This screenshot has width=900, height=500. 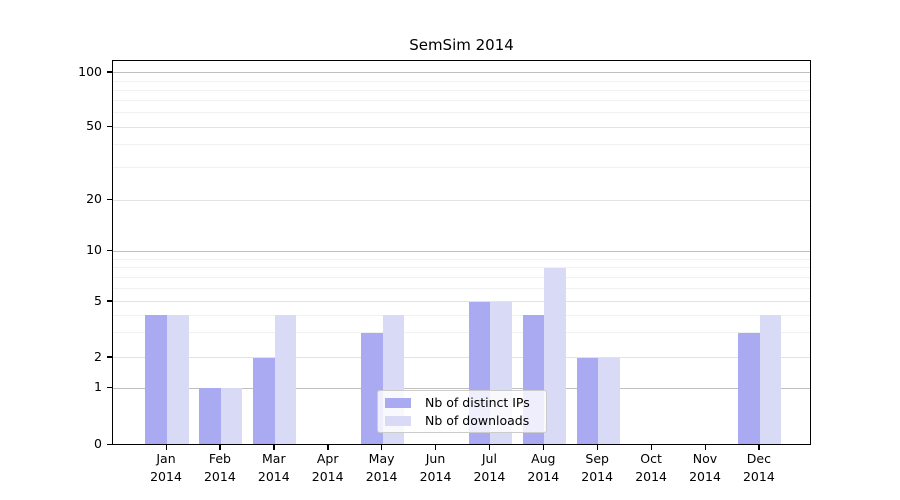 I want to click on x-tick-mark-nov, so click(x=705, y=447).